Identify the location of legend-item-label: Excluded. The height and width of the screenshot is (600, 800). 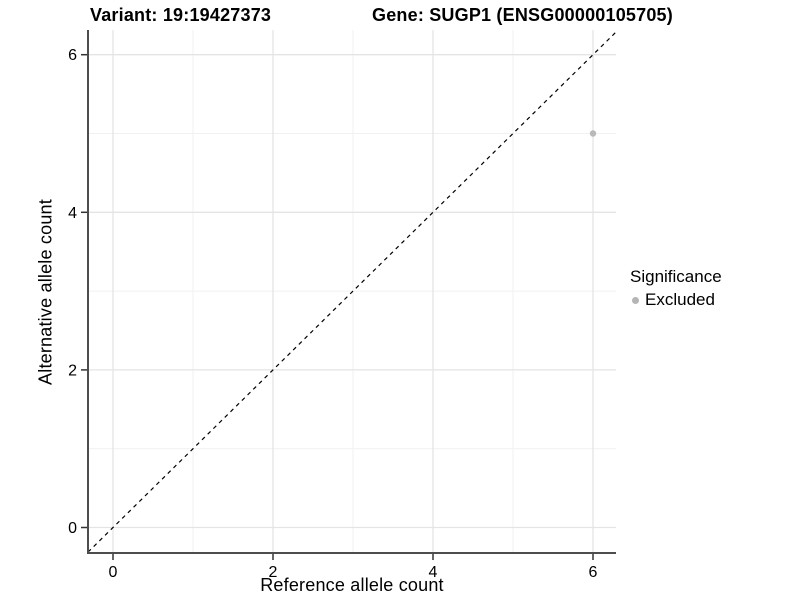
(680, 299).